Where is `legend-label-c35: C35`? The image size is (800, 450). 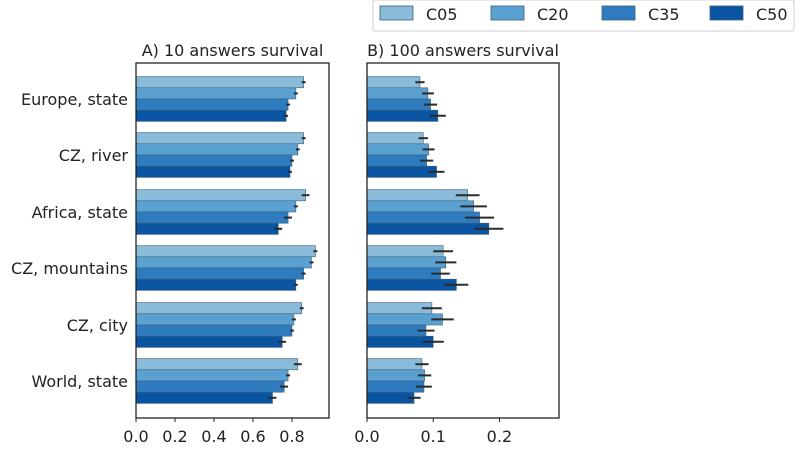
legend-label-c35: C35 is located at coordinates (664, 14).